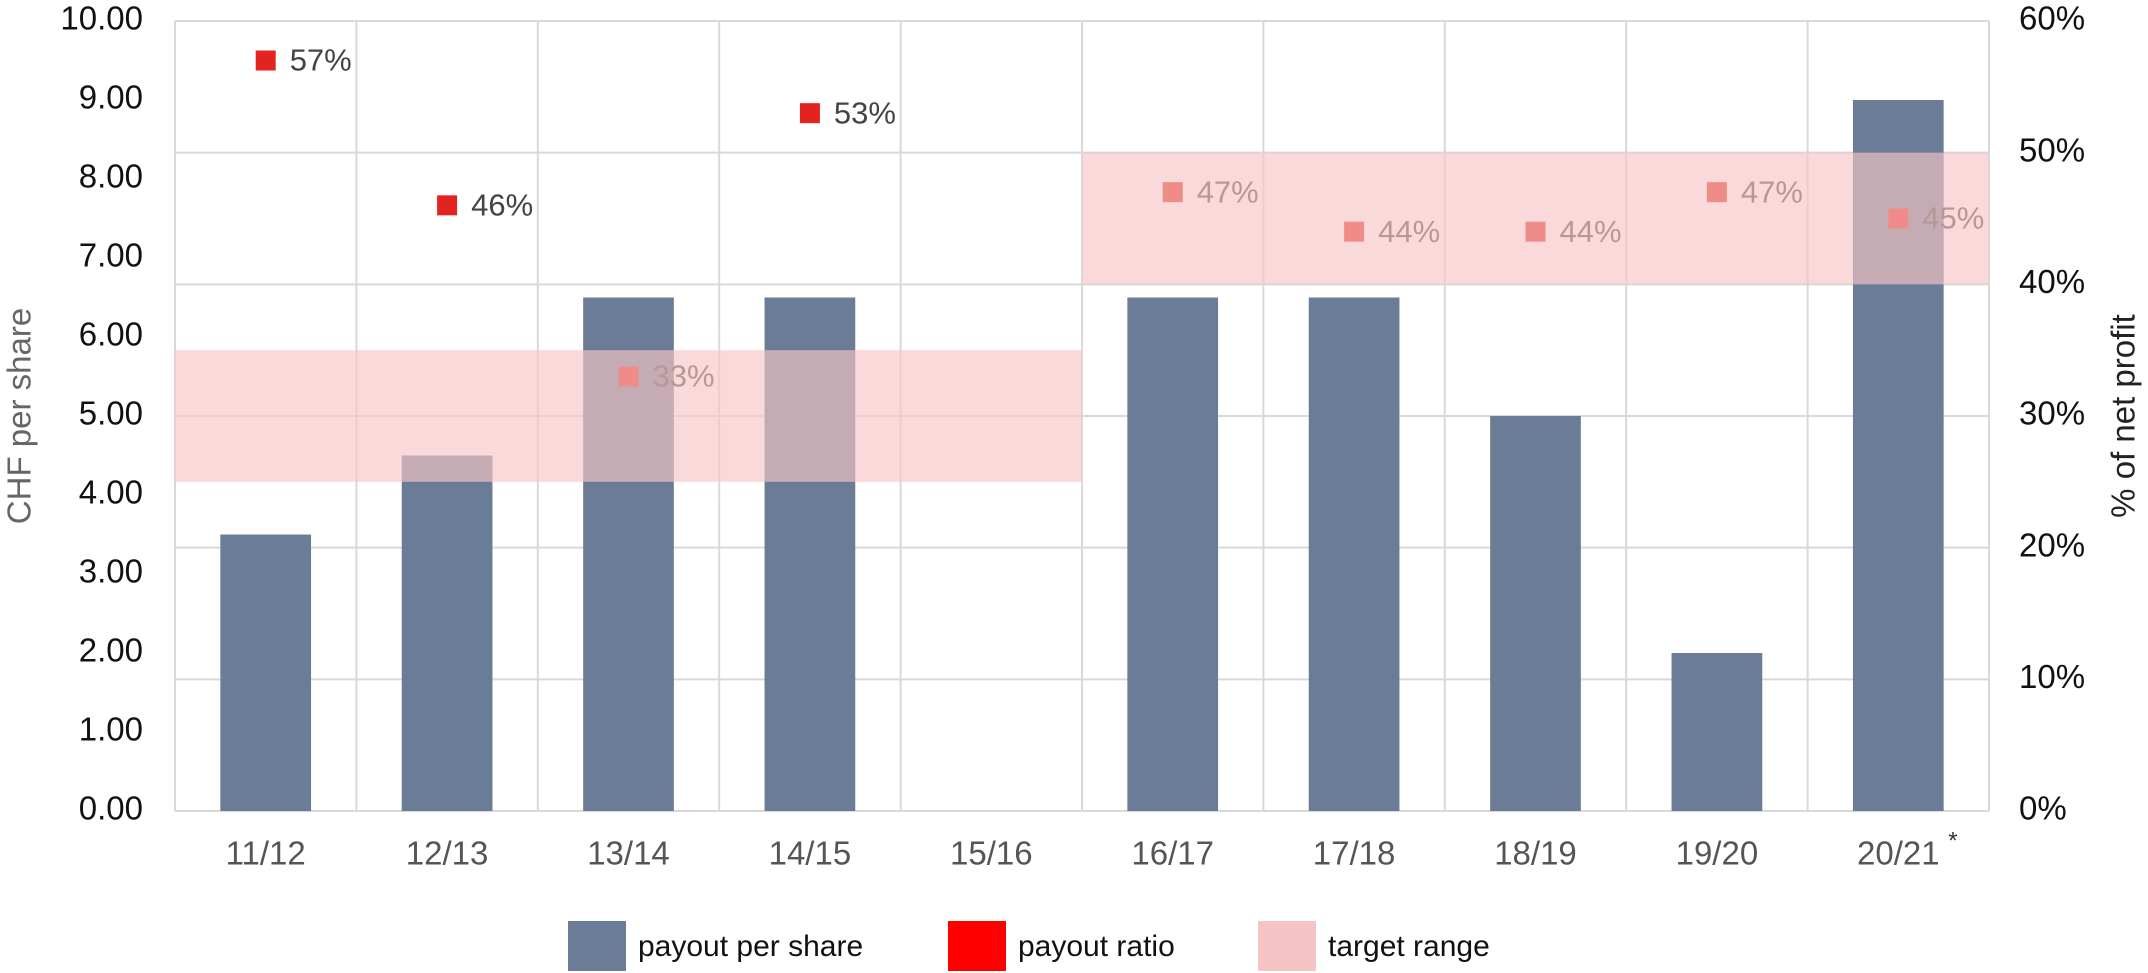 The image size is (2148, 973). What do you see at coordinates (2052, 676) in the screenshot?
I see `y2-tick-label: 10%` at bounding box center [2052, 676].